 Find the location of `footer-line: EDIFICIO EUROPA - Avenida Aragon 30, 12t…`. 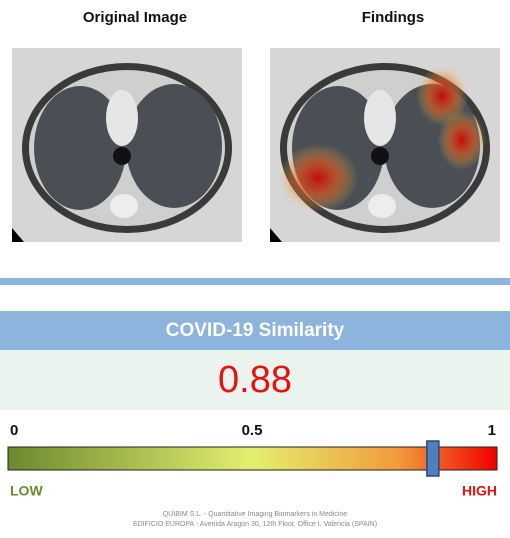

footer-line: EDIFICIO EUROPA - Avenida Aragon 30, 12t… is located at coordinates (255, 524).